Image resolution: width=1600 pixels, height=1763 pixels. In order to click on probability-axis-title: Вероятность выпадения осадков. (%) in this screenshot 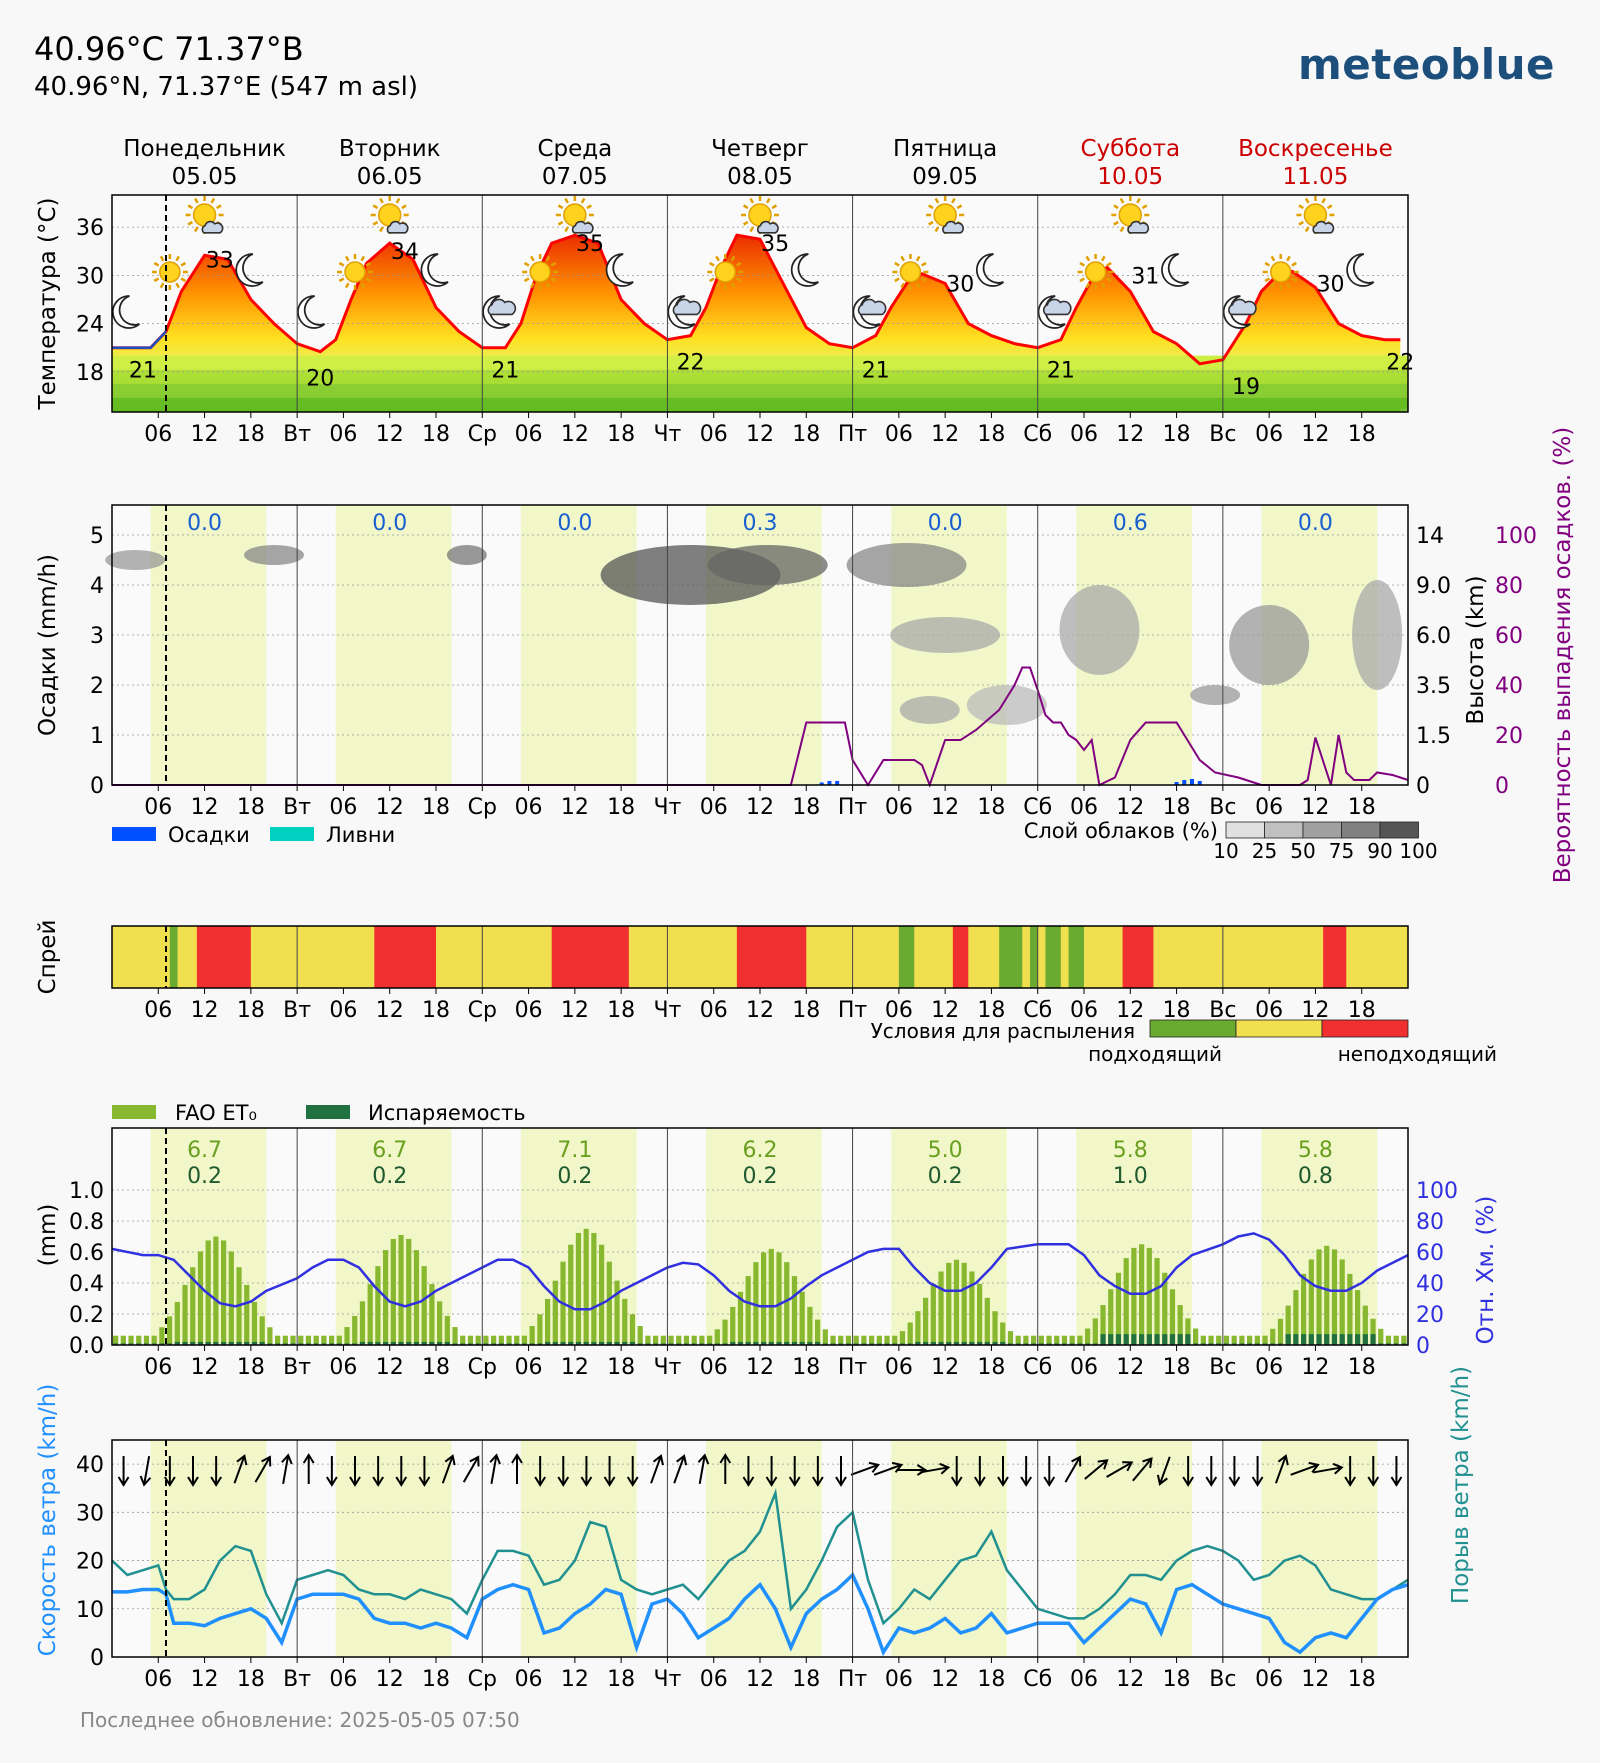, I will do `click(1563, 655)`.